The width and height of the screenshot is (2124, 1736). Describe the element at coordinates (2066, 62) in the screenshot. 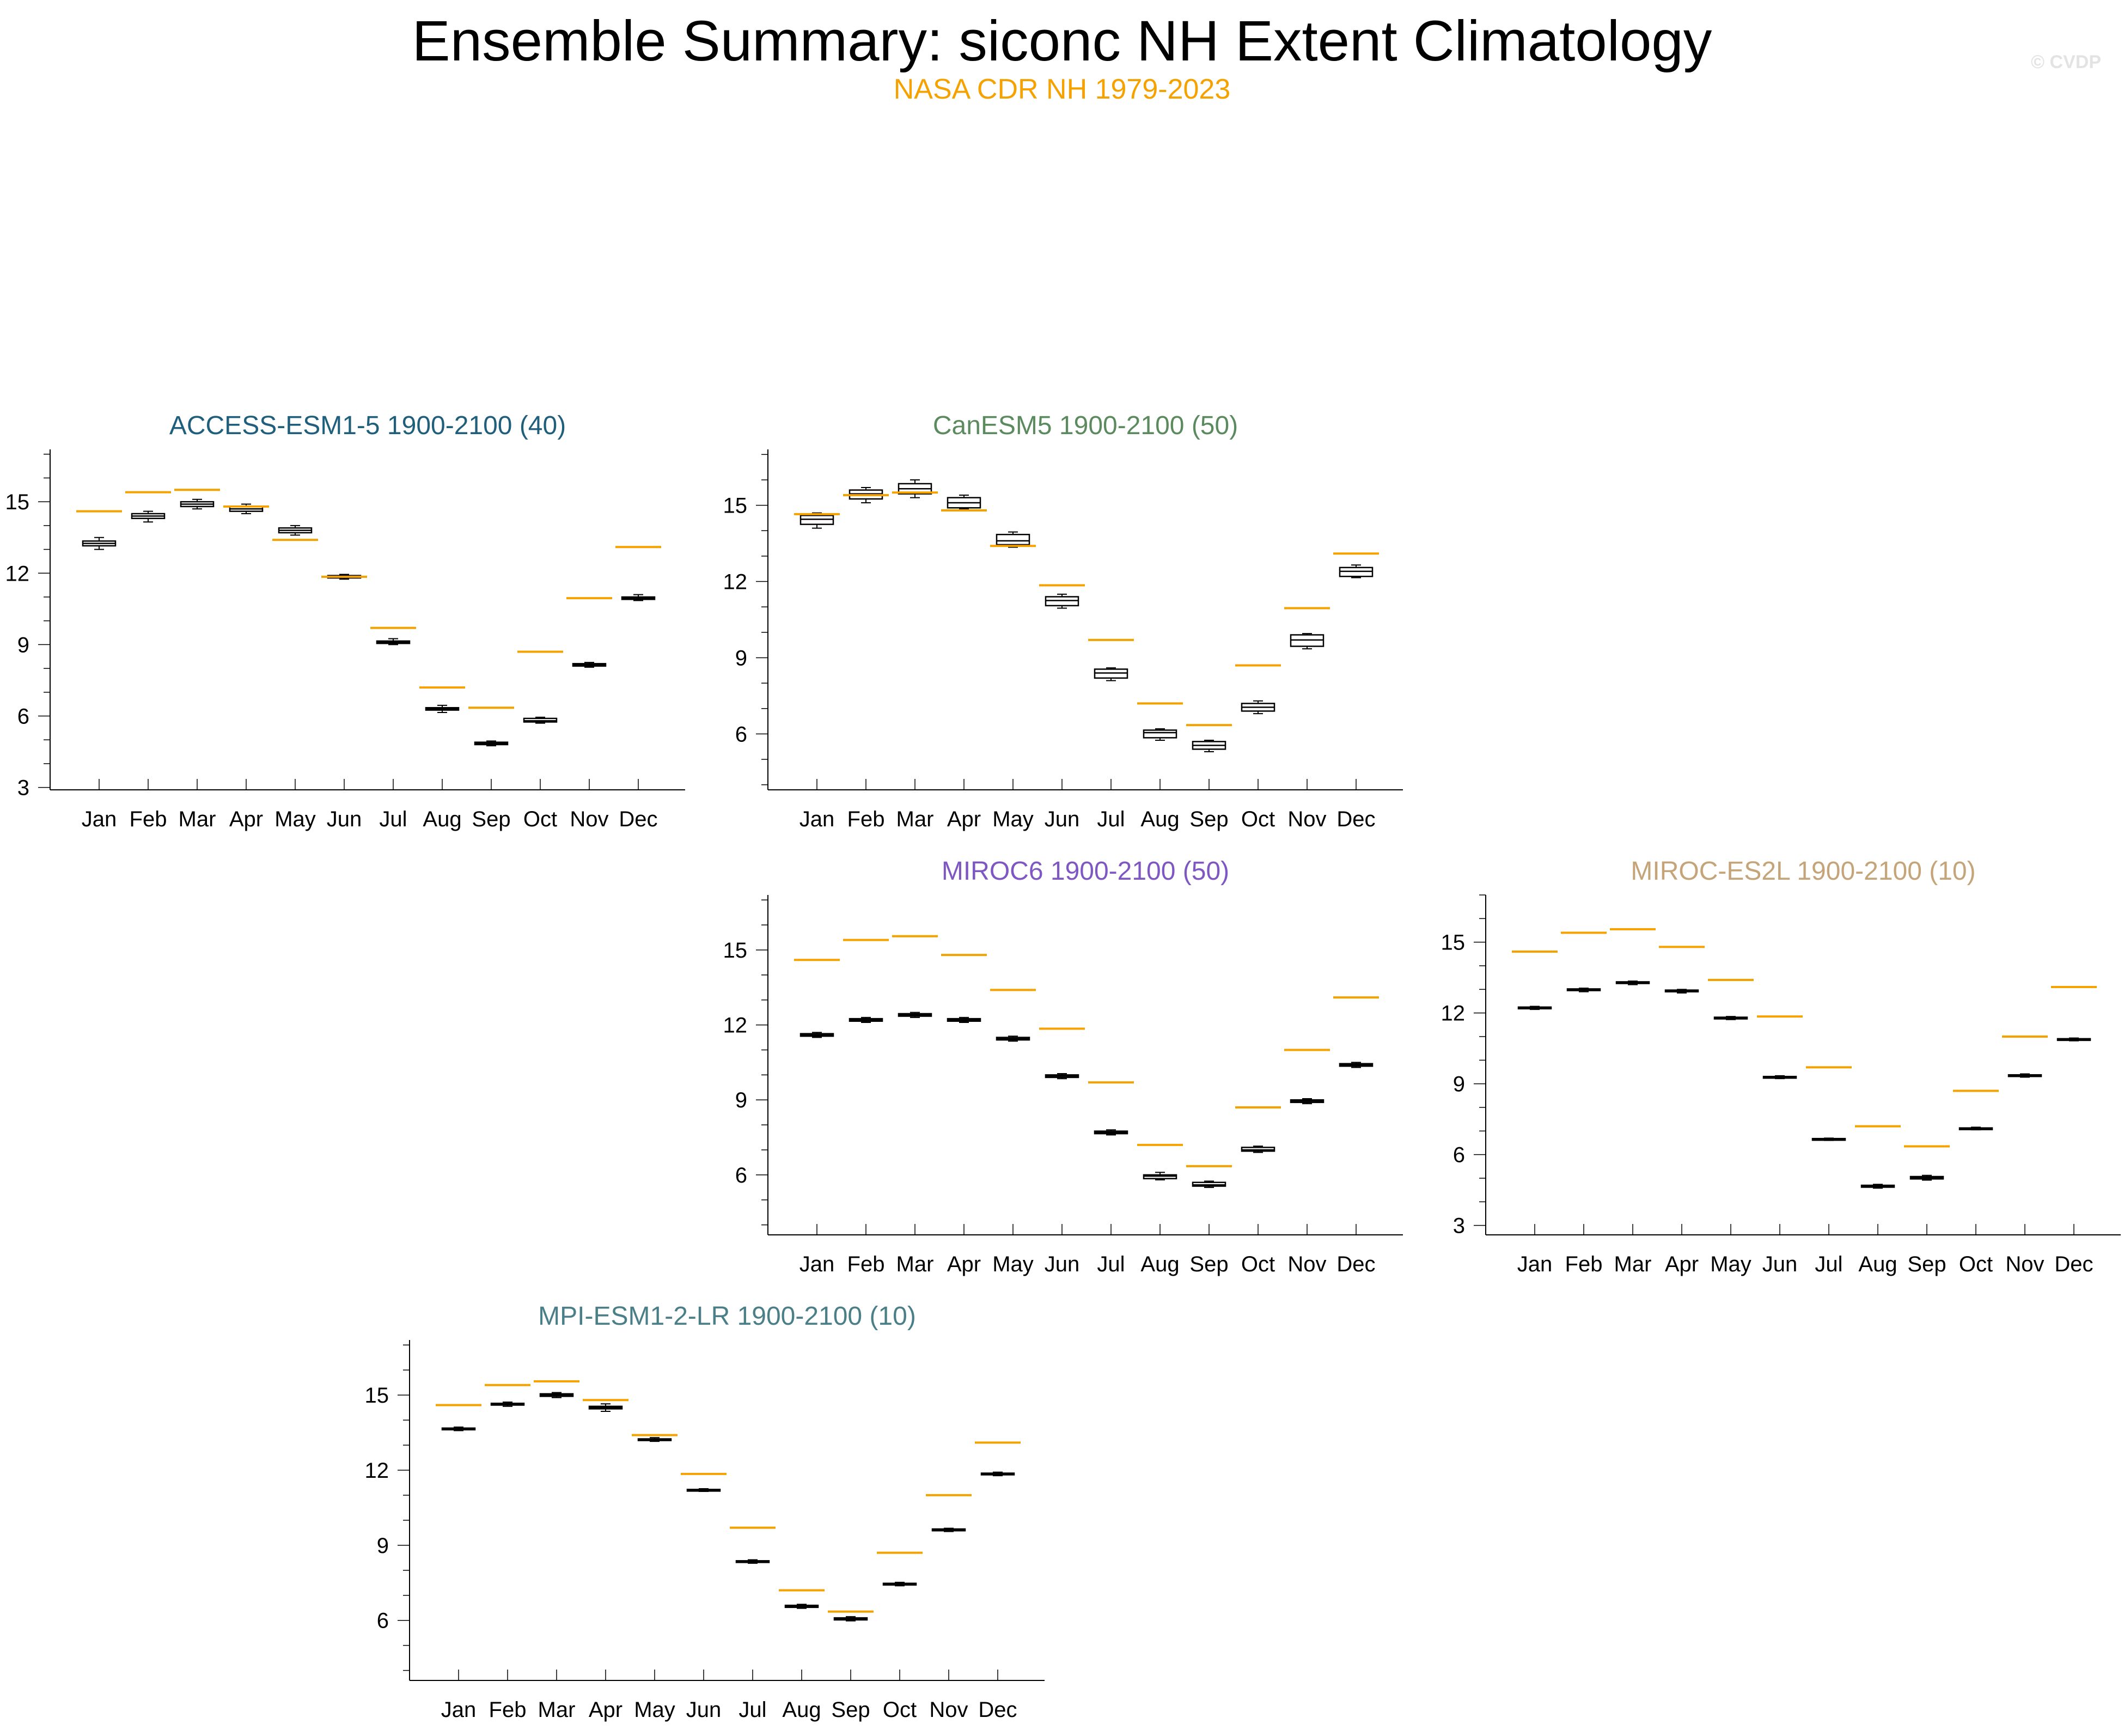

I see `watermark: © CVDP` at that location.